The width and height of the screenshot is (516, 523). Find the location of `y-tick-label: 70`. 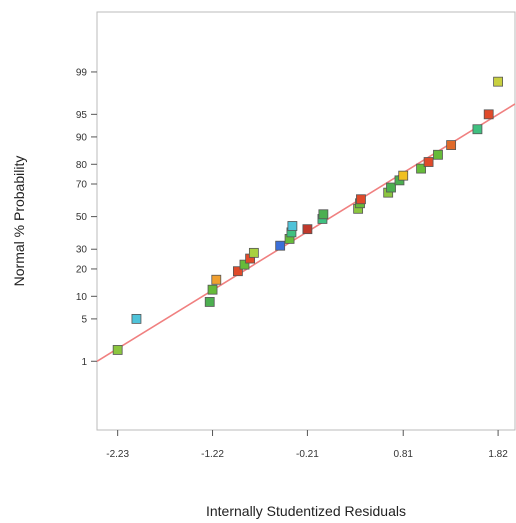

y-tick-label: 70 is located at coordinates (82, 185).